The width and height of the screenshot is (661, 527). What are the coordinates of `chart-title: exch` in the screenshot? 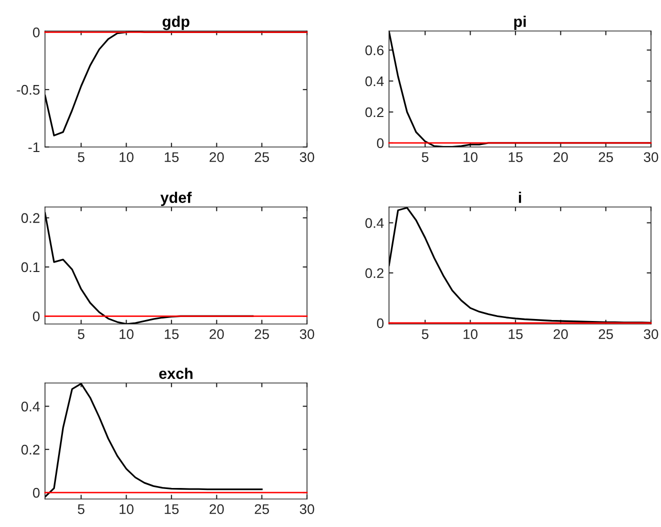 It's located at (175, 373).